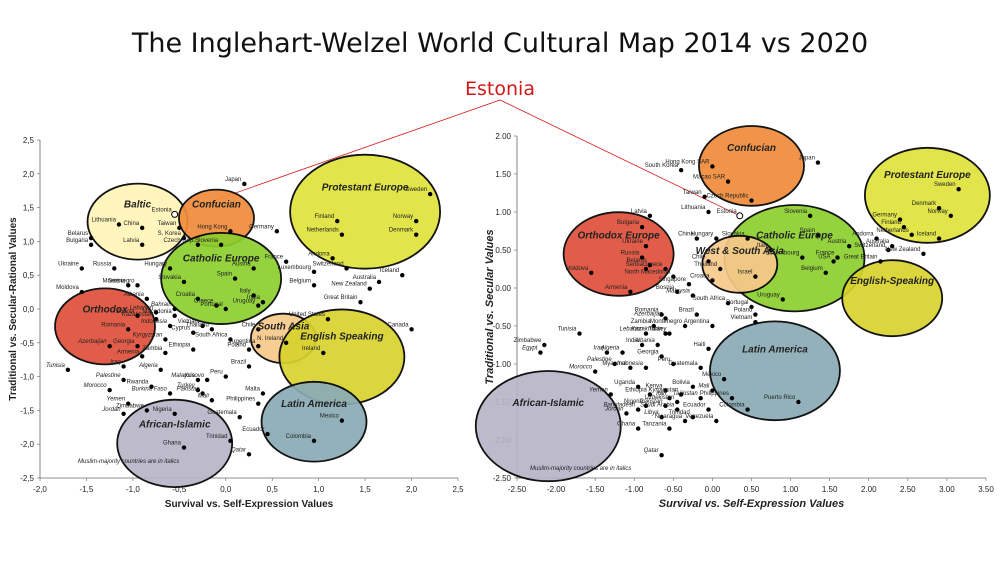  What do you see at coordinates (937, 212) in the screenshot?
I see `label-norway: Norway` at bounding box center [937, 212].